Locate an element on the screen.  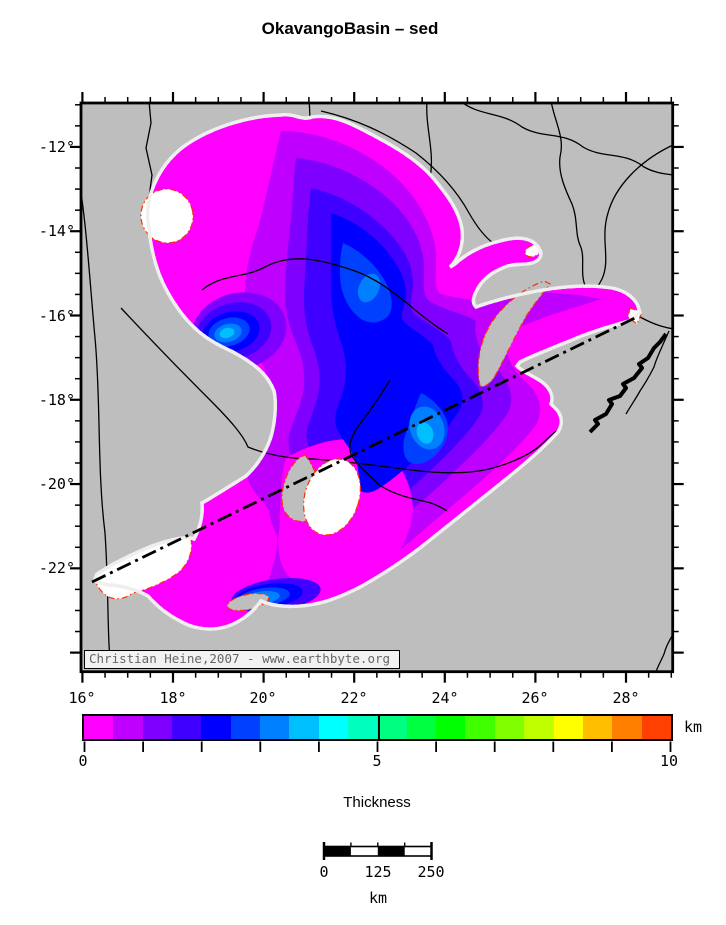
colorbar-unit-label: km is located at coordinates (693, 727).